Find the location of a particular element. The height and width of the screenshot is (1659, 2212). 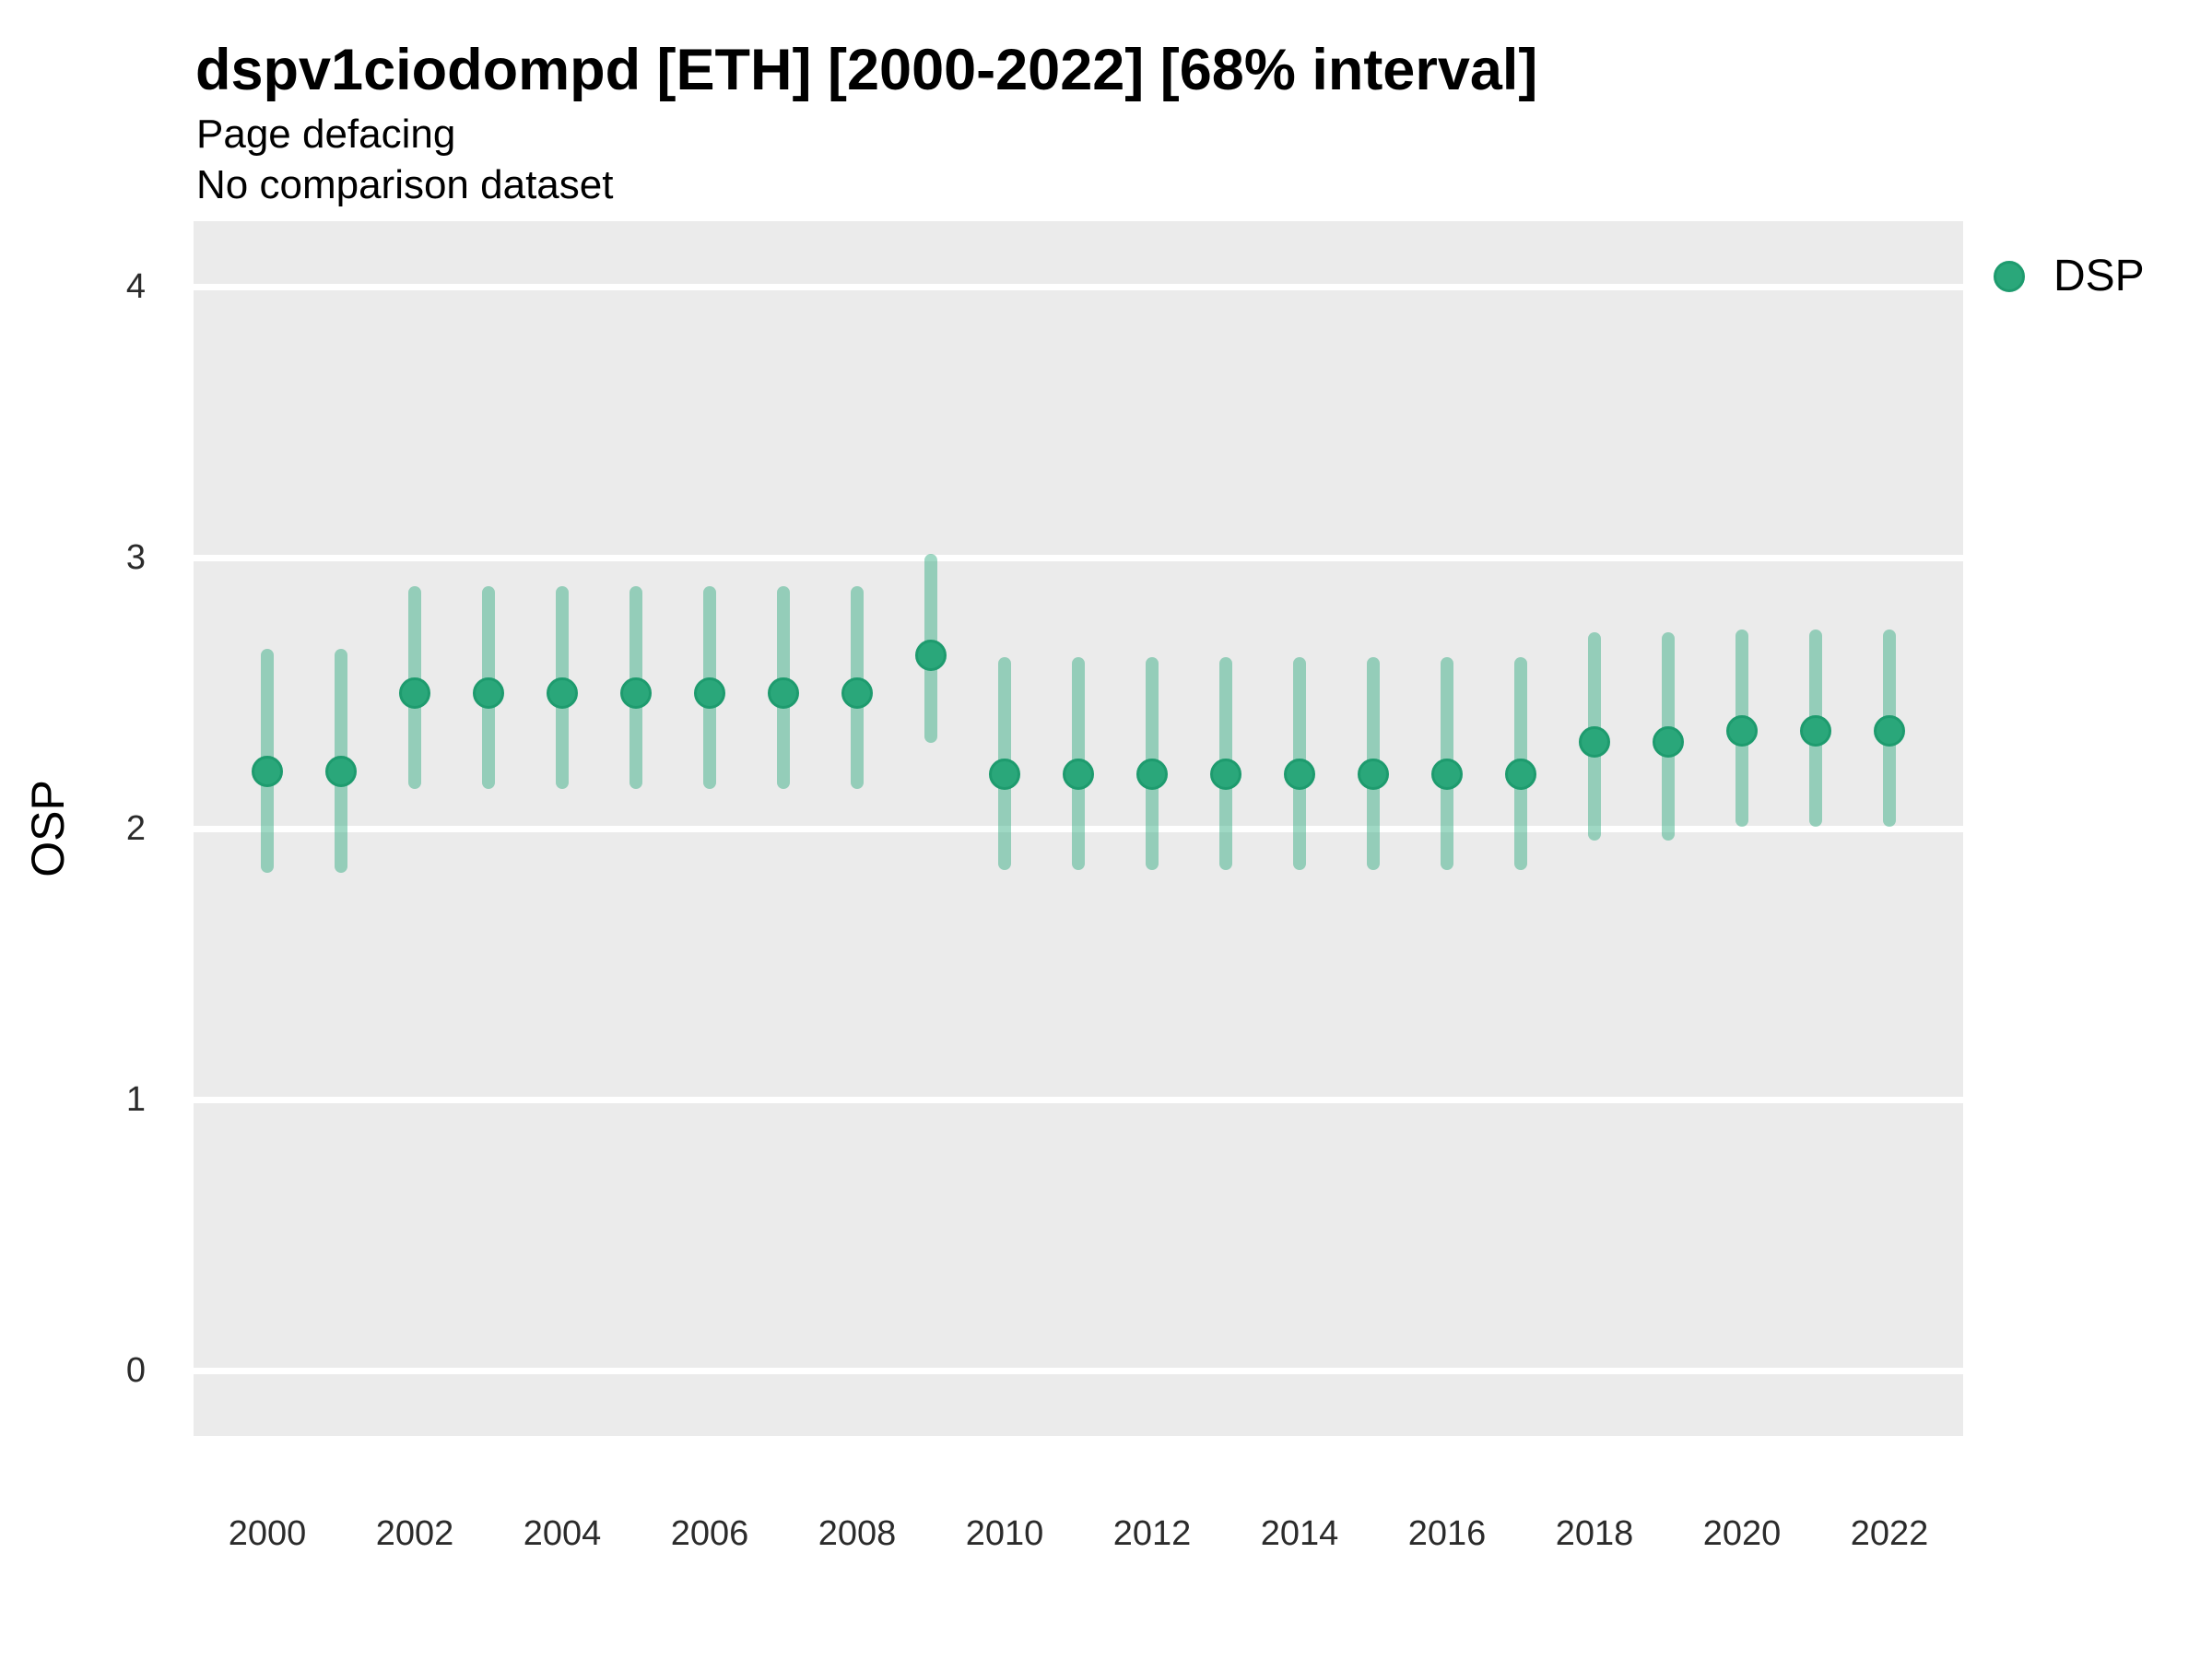

figure-subtitle: Page defacing is located at coordinates (326, 134).